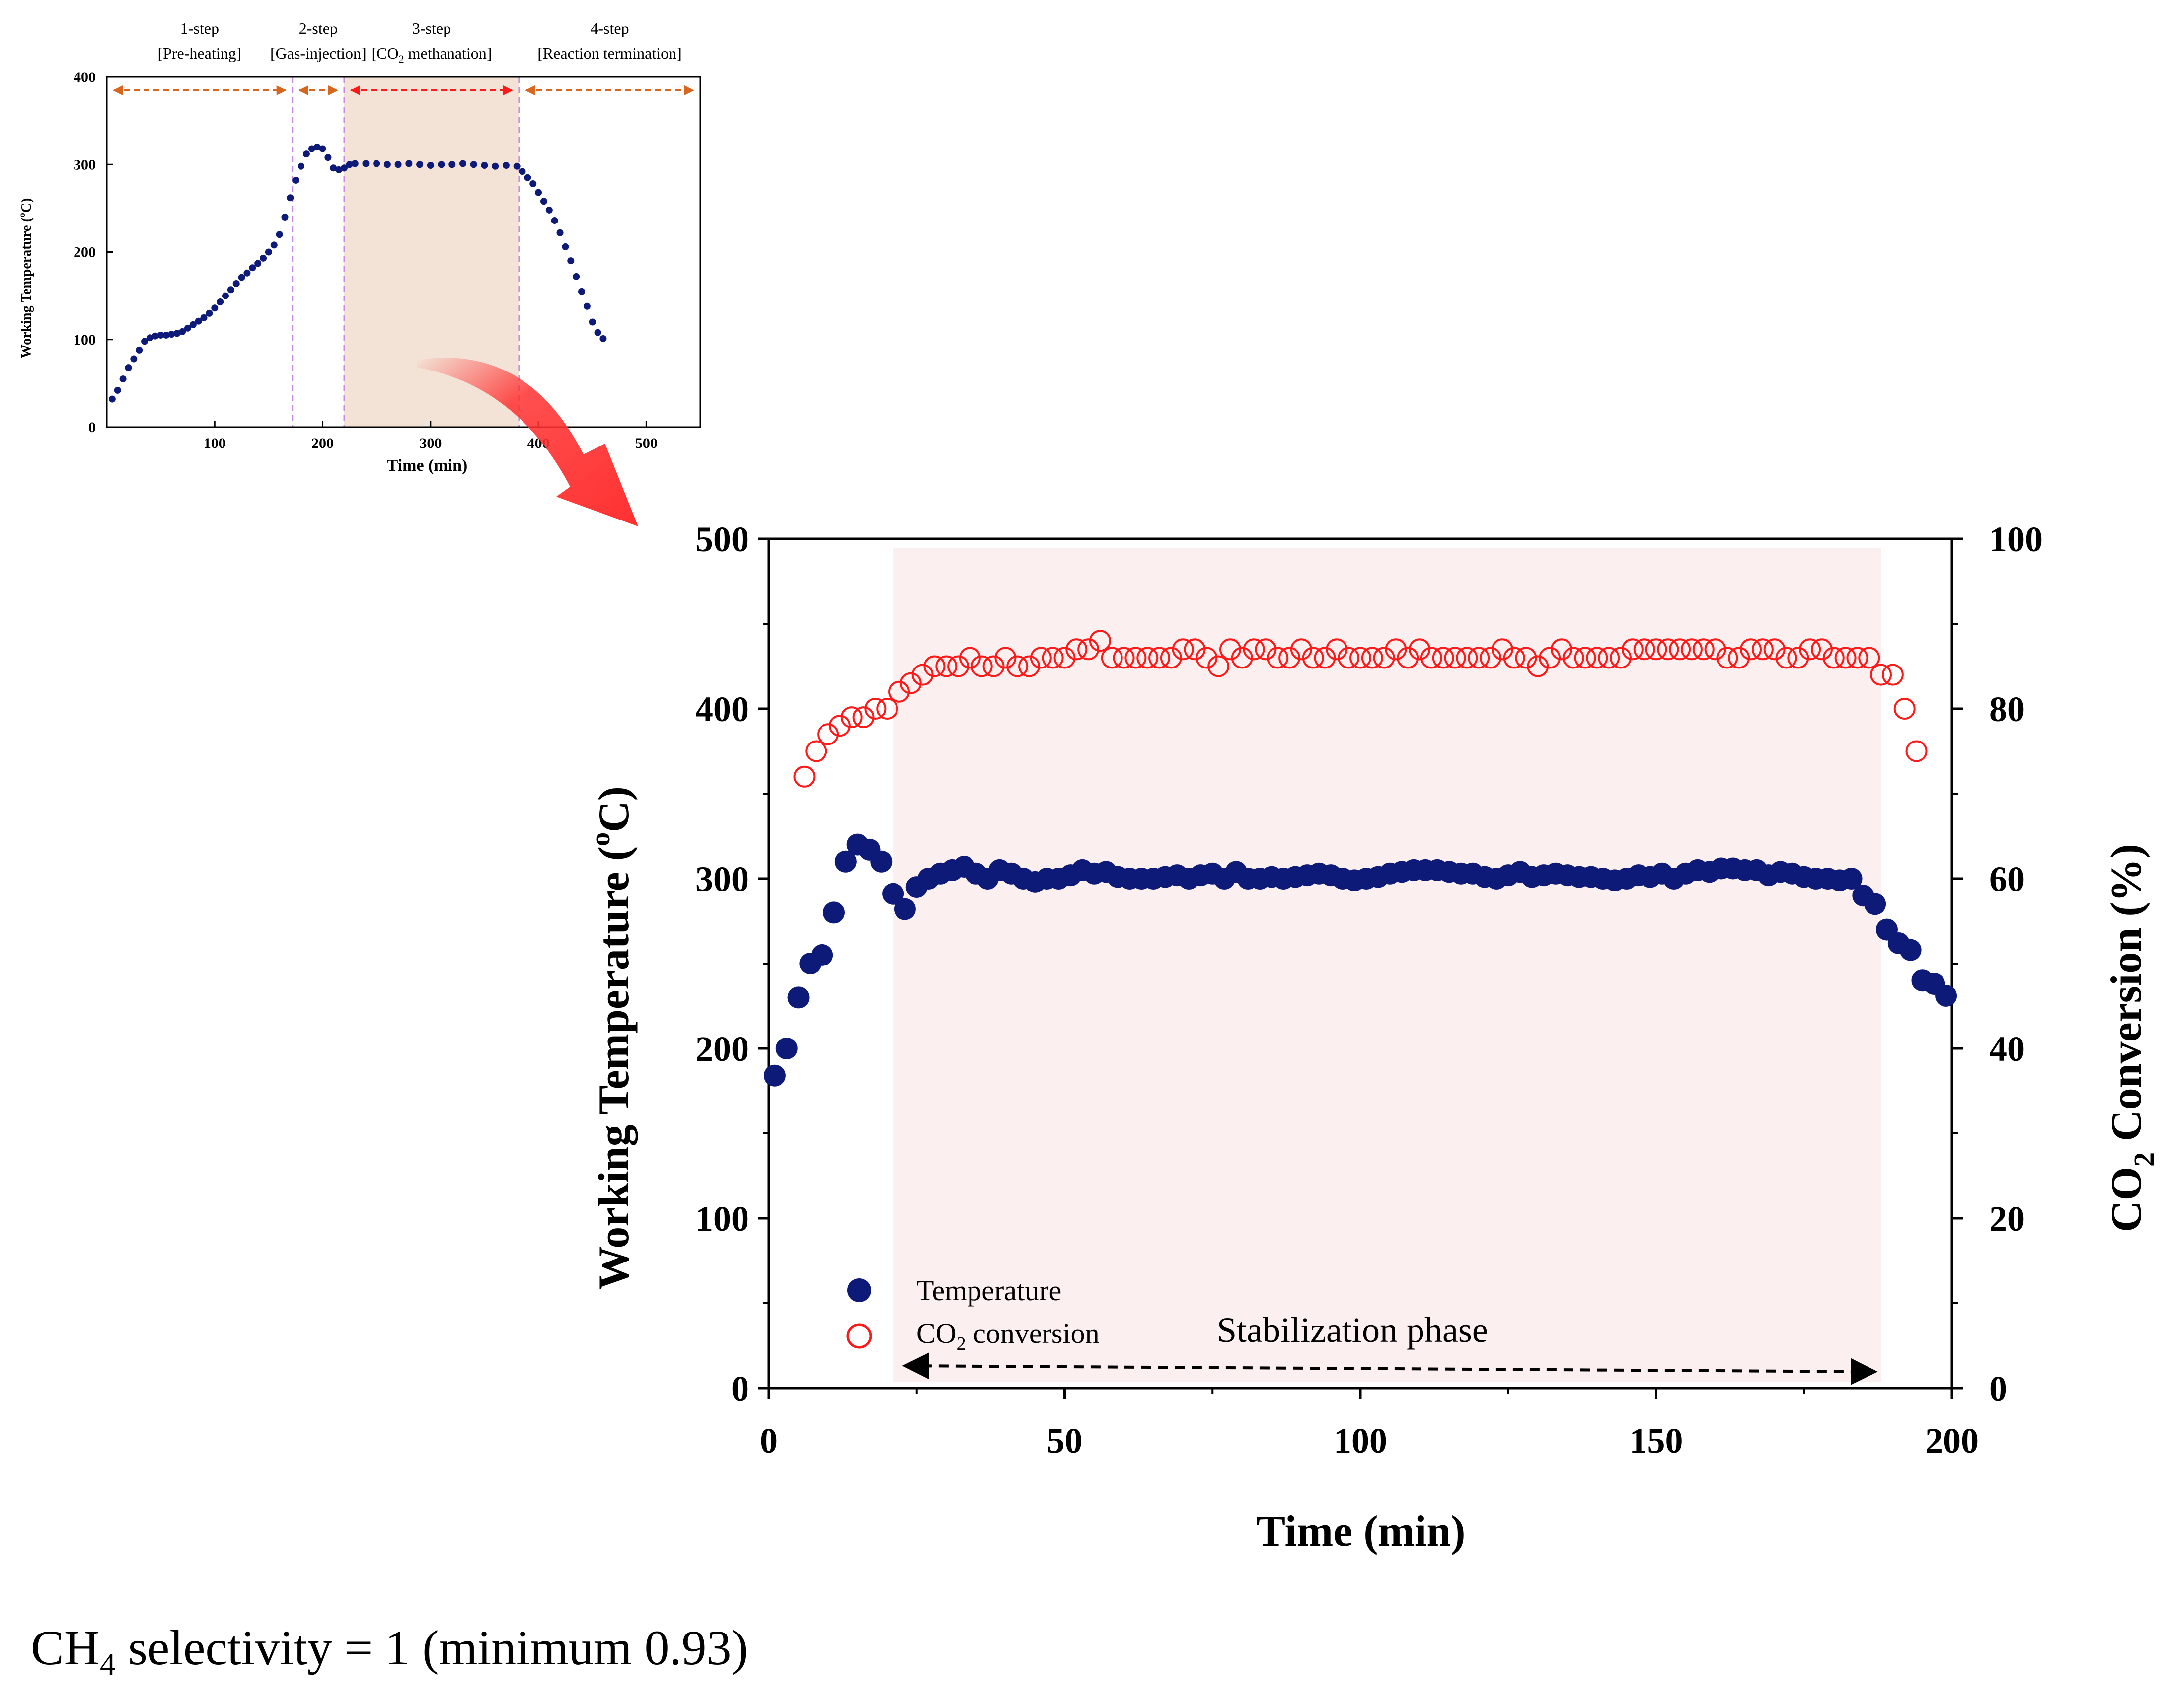  Describe the element at coordinates (646, 443) in the screenshot. I see `inset-x-tick-label: 500` at that location.